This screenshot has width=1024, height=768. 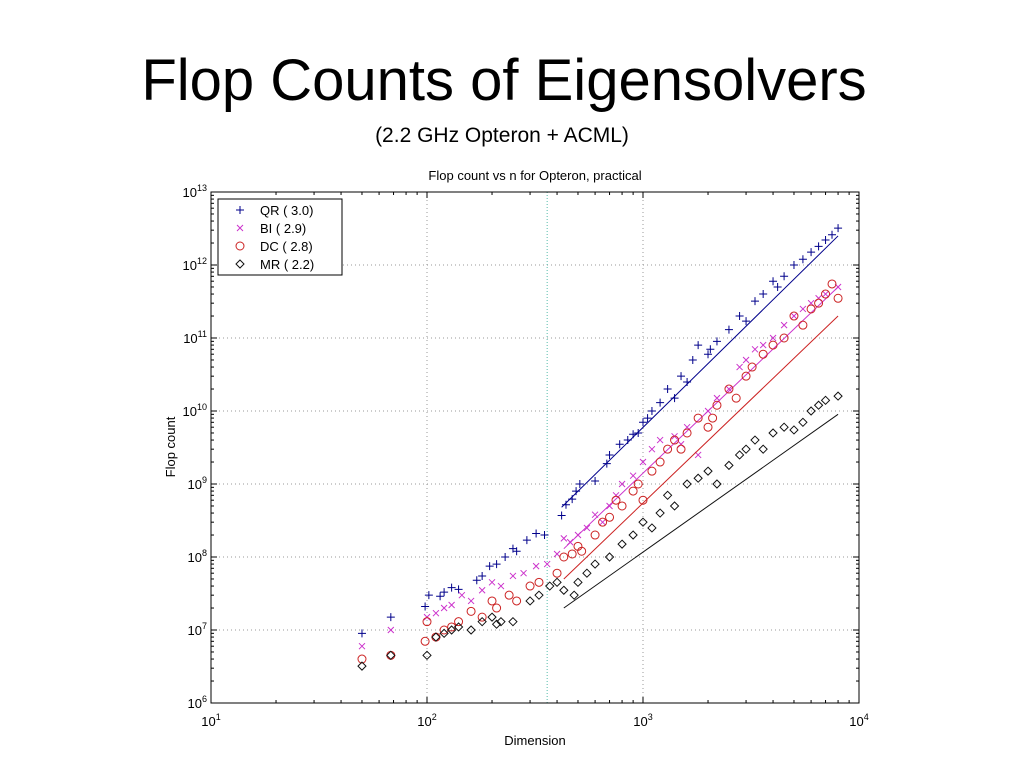 What do you see at coordinates (534, 740) in the screenshot?
I see `x-axis-label: Dimension` at bounding box center [534, 740].